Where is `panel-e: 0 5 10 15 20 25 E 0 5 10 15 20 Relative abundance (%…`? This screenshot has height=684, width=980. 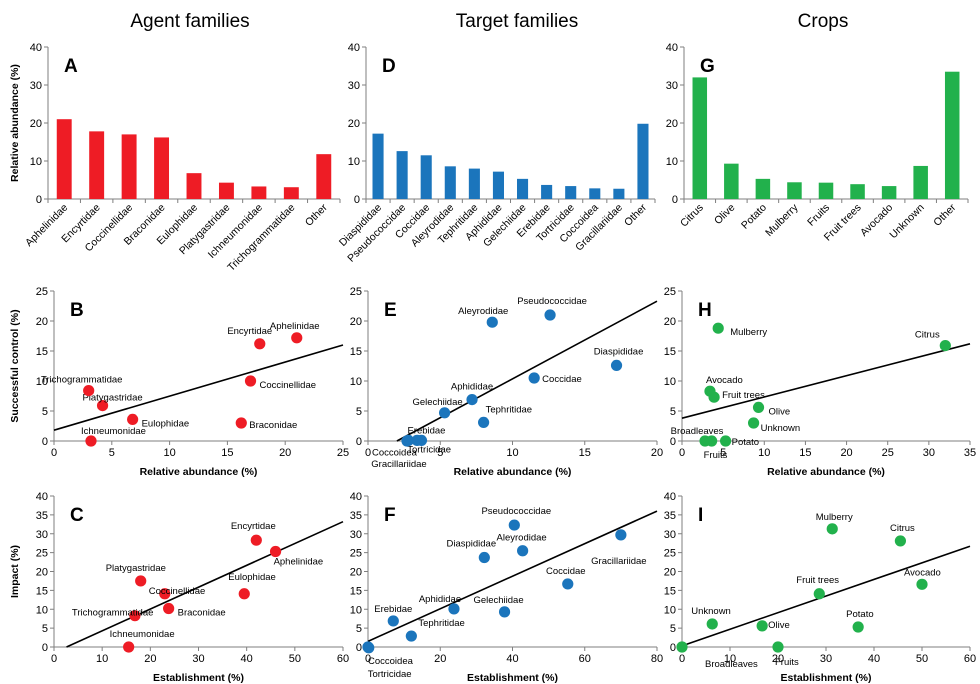
panel-e: 0 5 10 15 20 25 E 0 5 10 15 20 Relative abundance (%… is located at coordinates (506, 382).